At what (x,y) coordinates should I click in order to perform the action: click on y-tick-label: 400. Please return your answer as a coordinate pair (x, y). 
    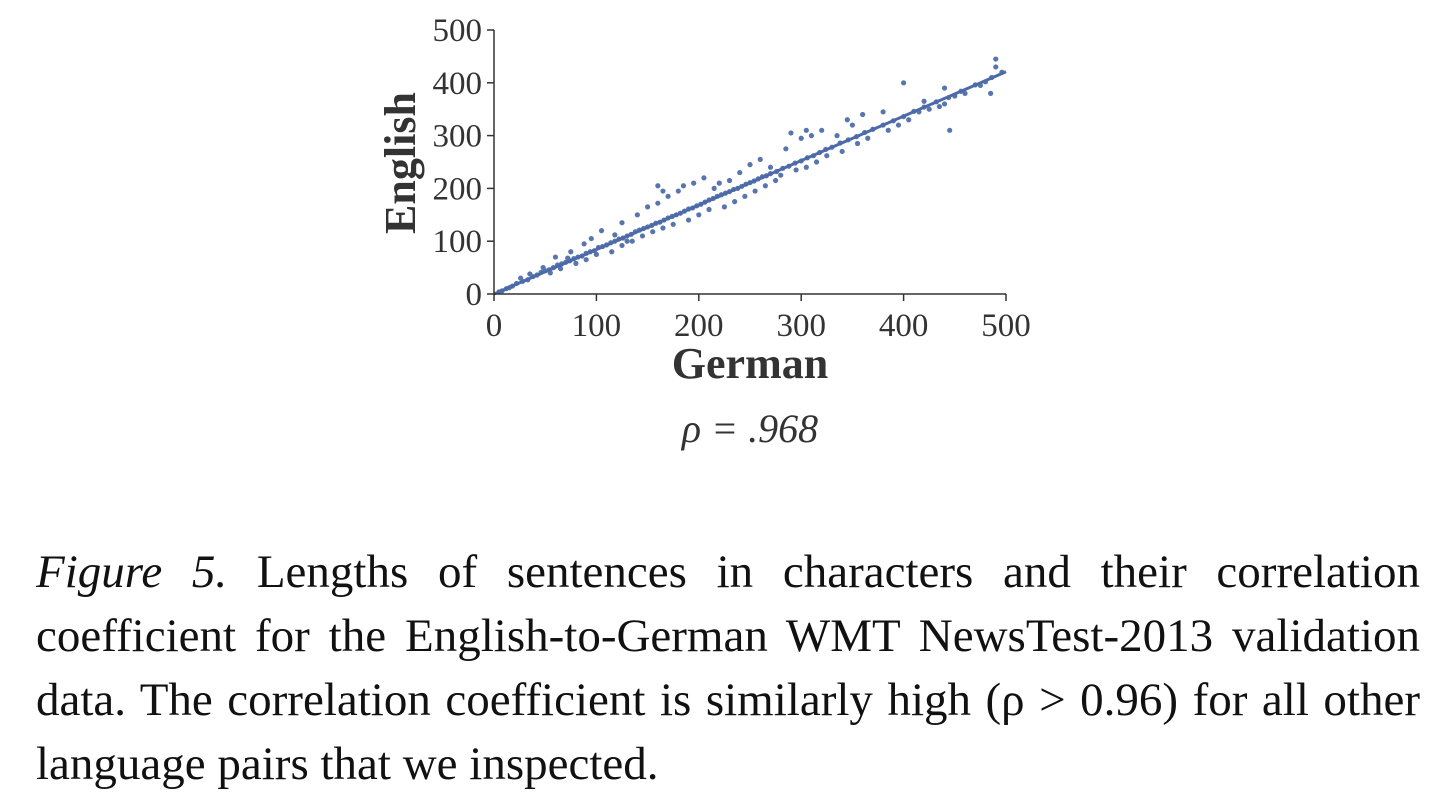
    Looking at the image, I should click on (458, 84).